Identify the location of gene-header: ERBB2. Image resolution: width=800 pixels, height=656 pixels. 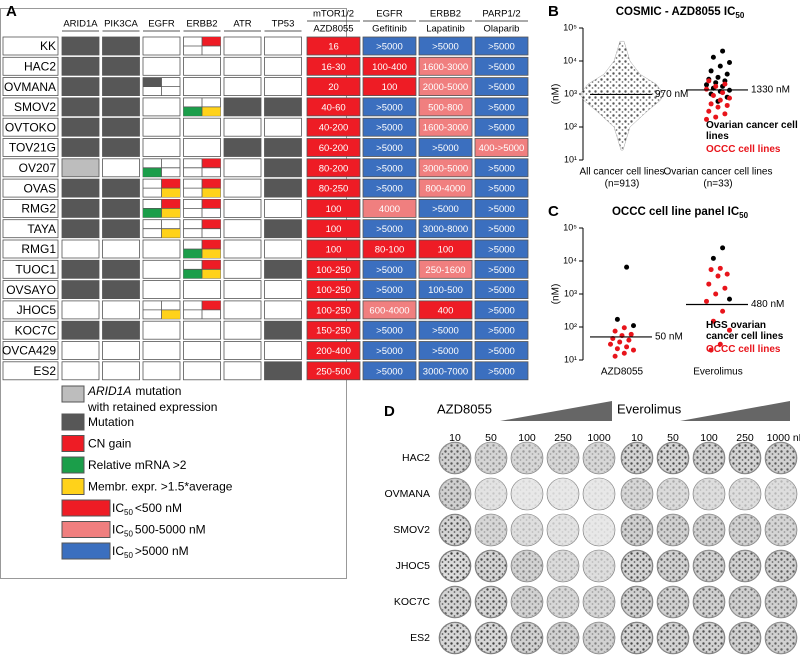
(201, 24).